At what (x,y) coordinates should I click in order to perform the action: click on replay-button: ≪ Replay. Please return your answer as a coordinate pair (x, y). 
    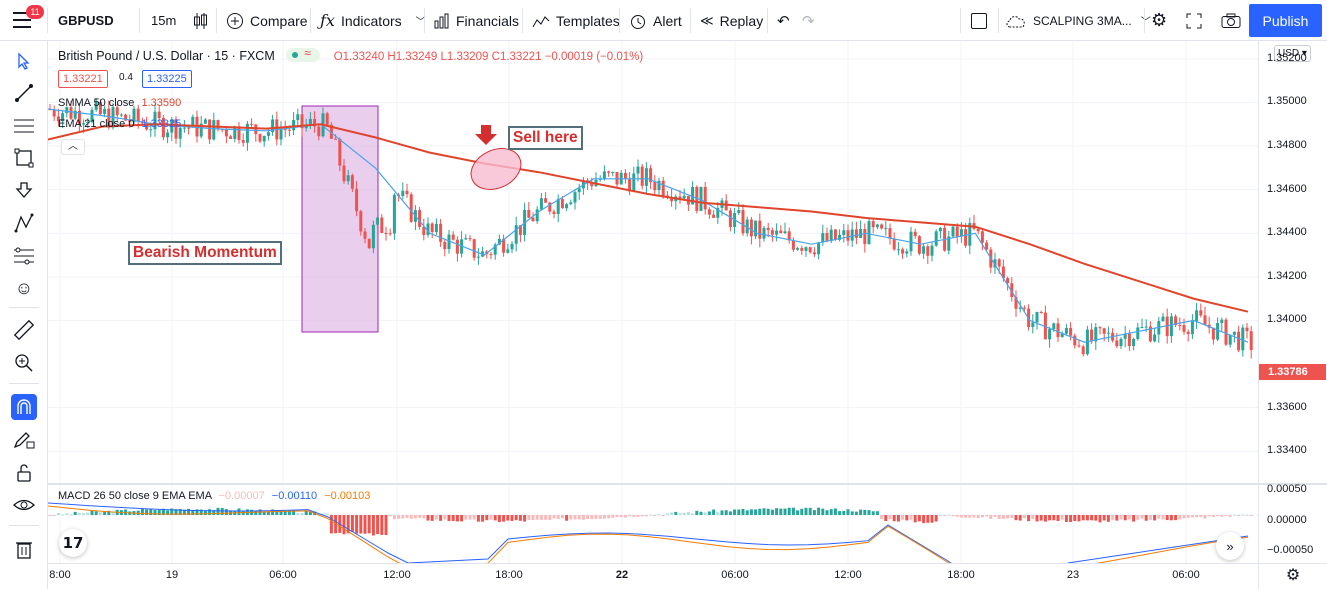
    Looking at the image, I should click on (731, 20).